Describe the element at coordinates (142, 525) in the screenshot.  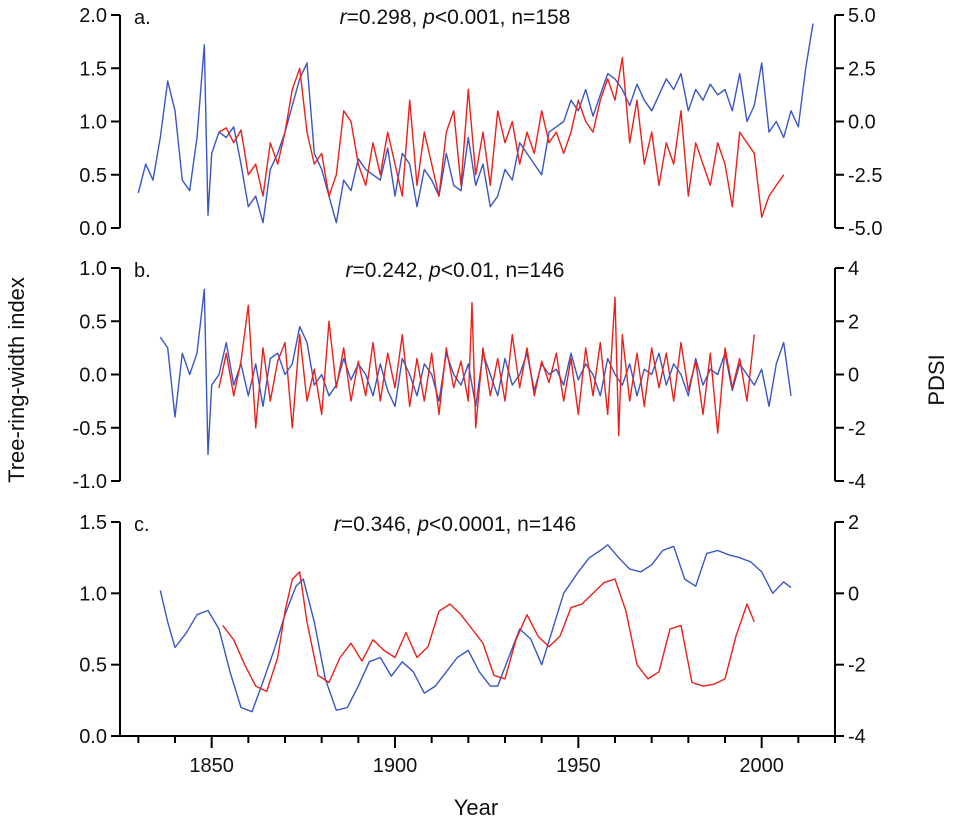
I see `panel-letter: c.` at that location.